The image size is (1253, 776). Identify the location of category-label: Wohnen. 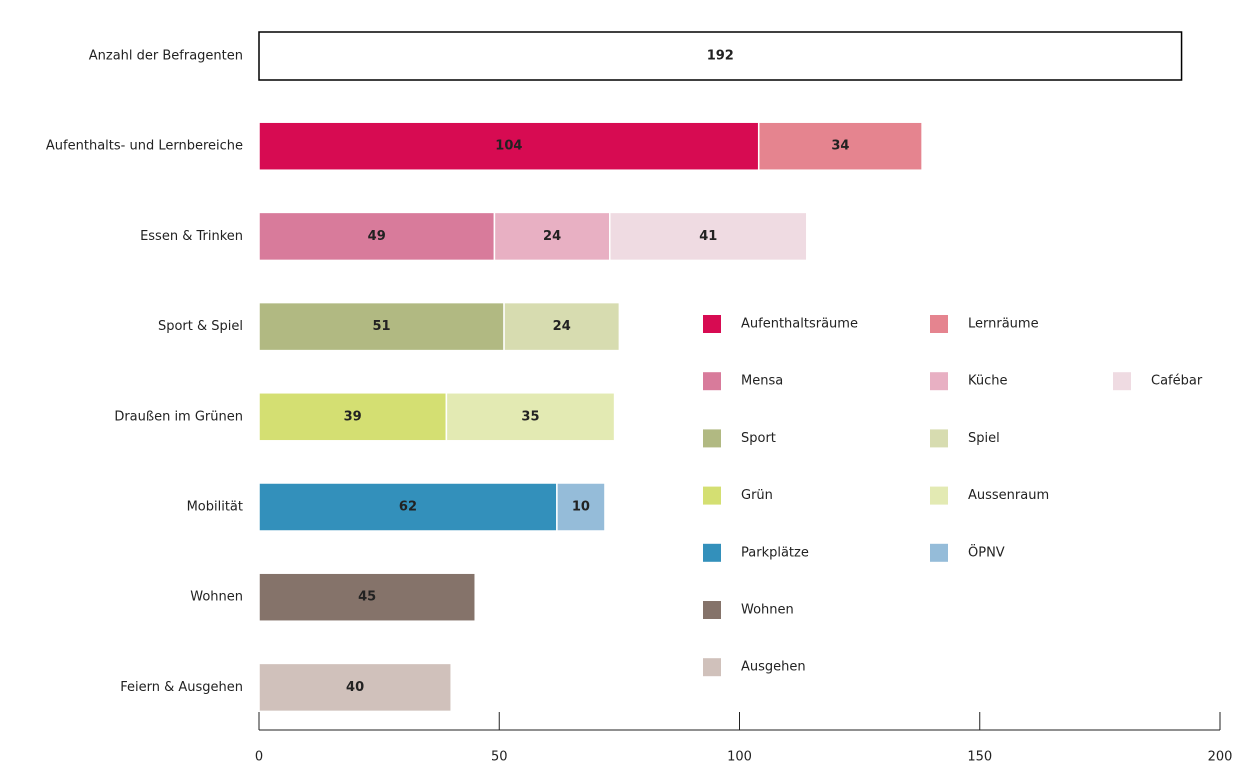
(216, 597).